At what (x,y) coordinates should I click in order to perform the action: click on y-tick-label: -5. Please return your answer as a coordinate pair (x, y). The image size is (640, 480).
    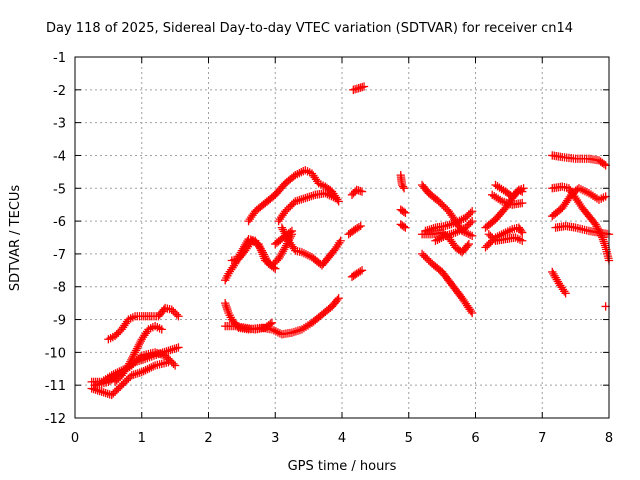
    Looking at the image, I should click on (59, 189).